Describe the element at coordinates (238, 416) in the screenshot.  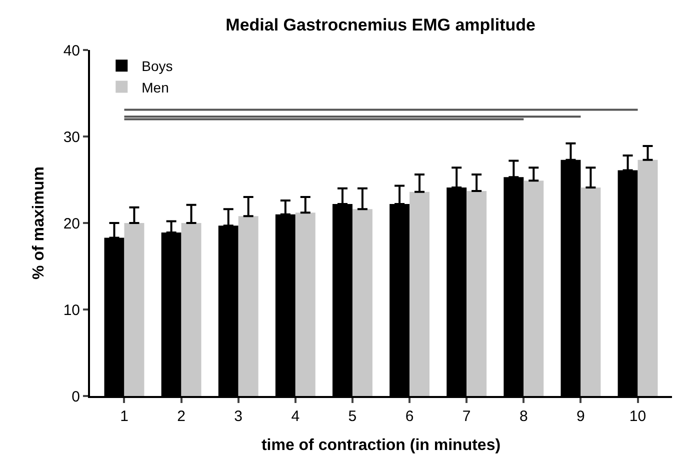
I see `x-tick-label: 3` at that location.